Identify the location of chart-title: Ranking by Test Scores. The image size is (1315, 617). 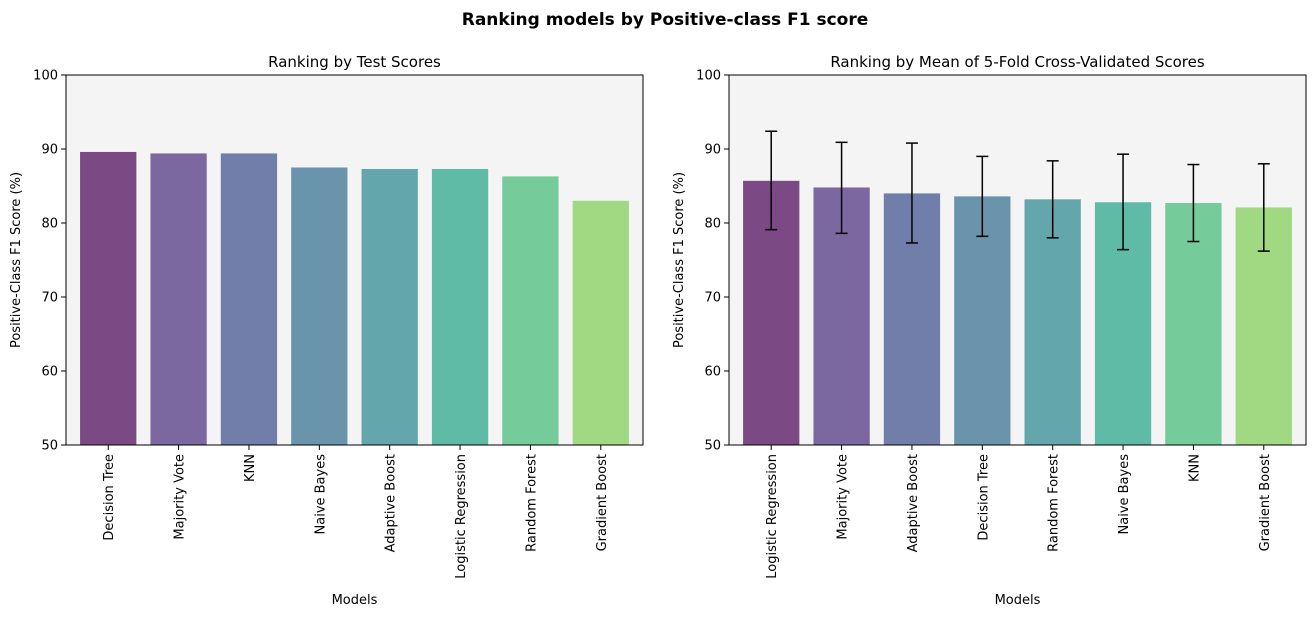
(354, 62).